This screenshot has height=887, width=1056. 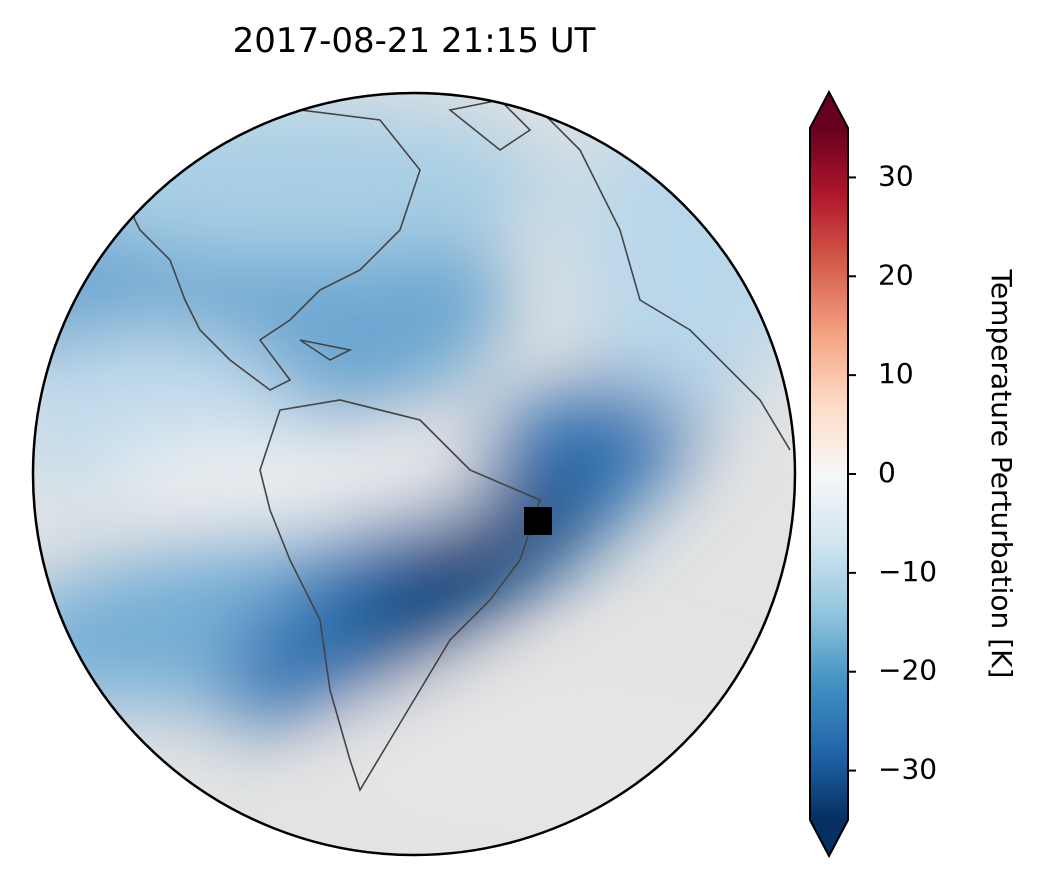 I want to click on colorbar-tick-label: −30, so click(x=907, y=769).